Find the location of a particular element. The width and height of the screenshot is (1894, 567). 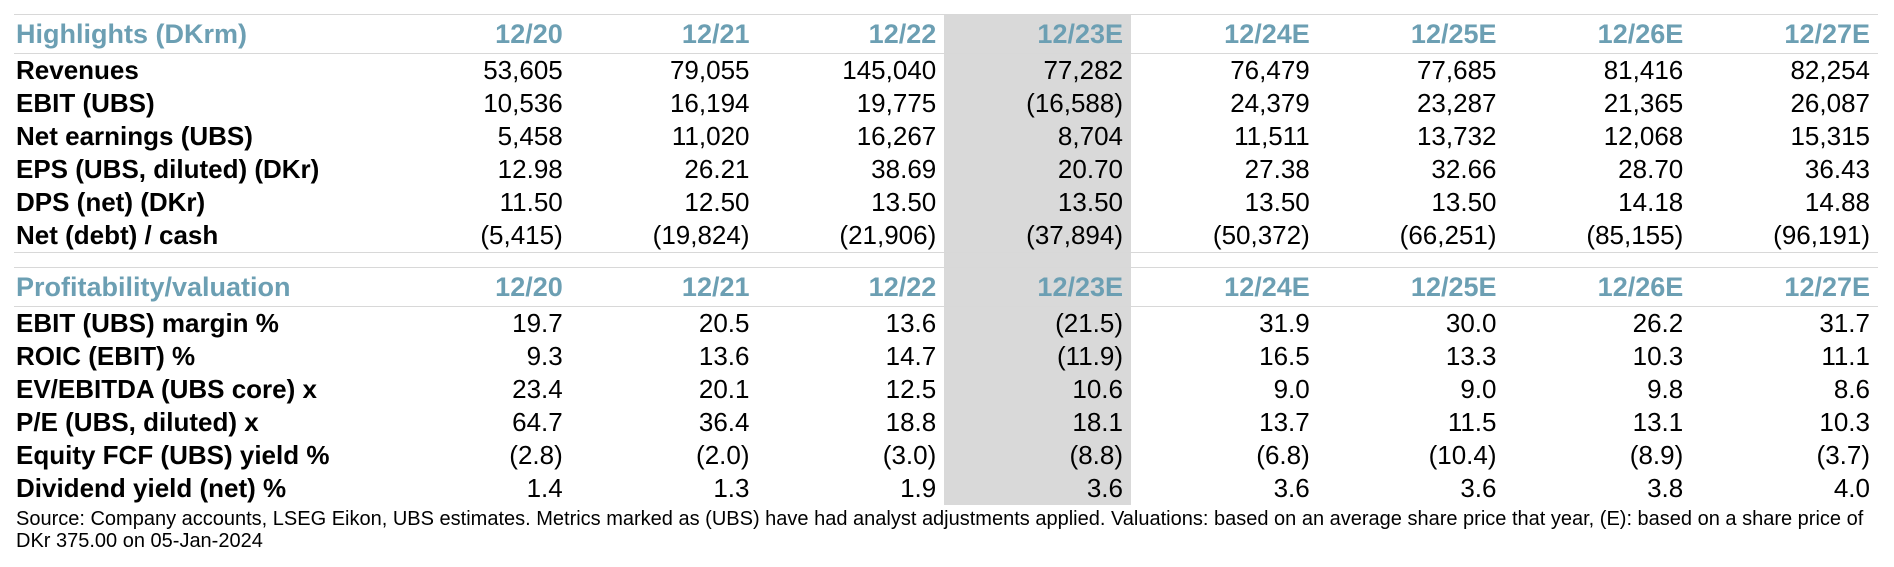

table-cell: 64.7 is located at coordinates (537, 422).